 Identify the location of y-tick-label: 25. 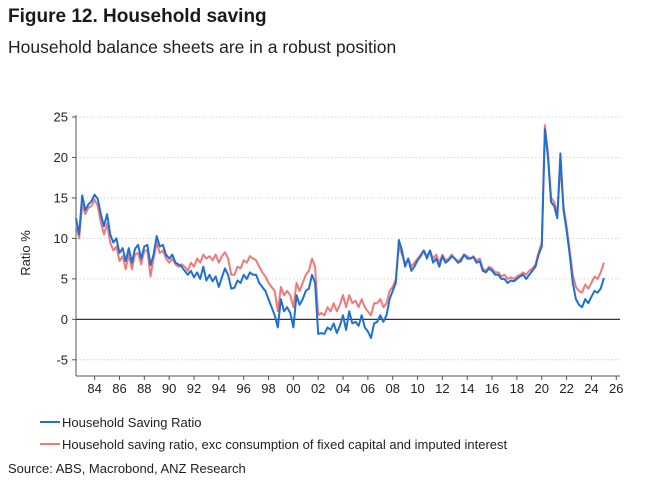
(61, 117).